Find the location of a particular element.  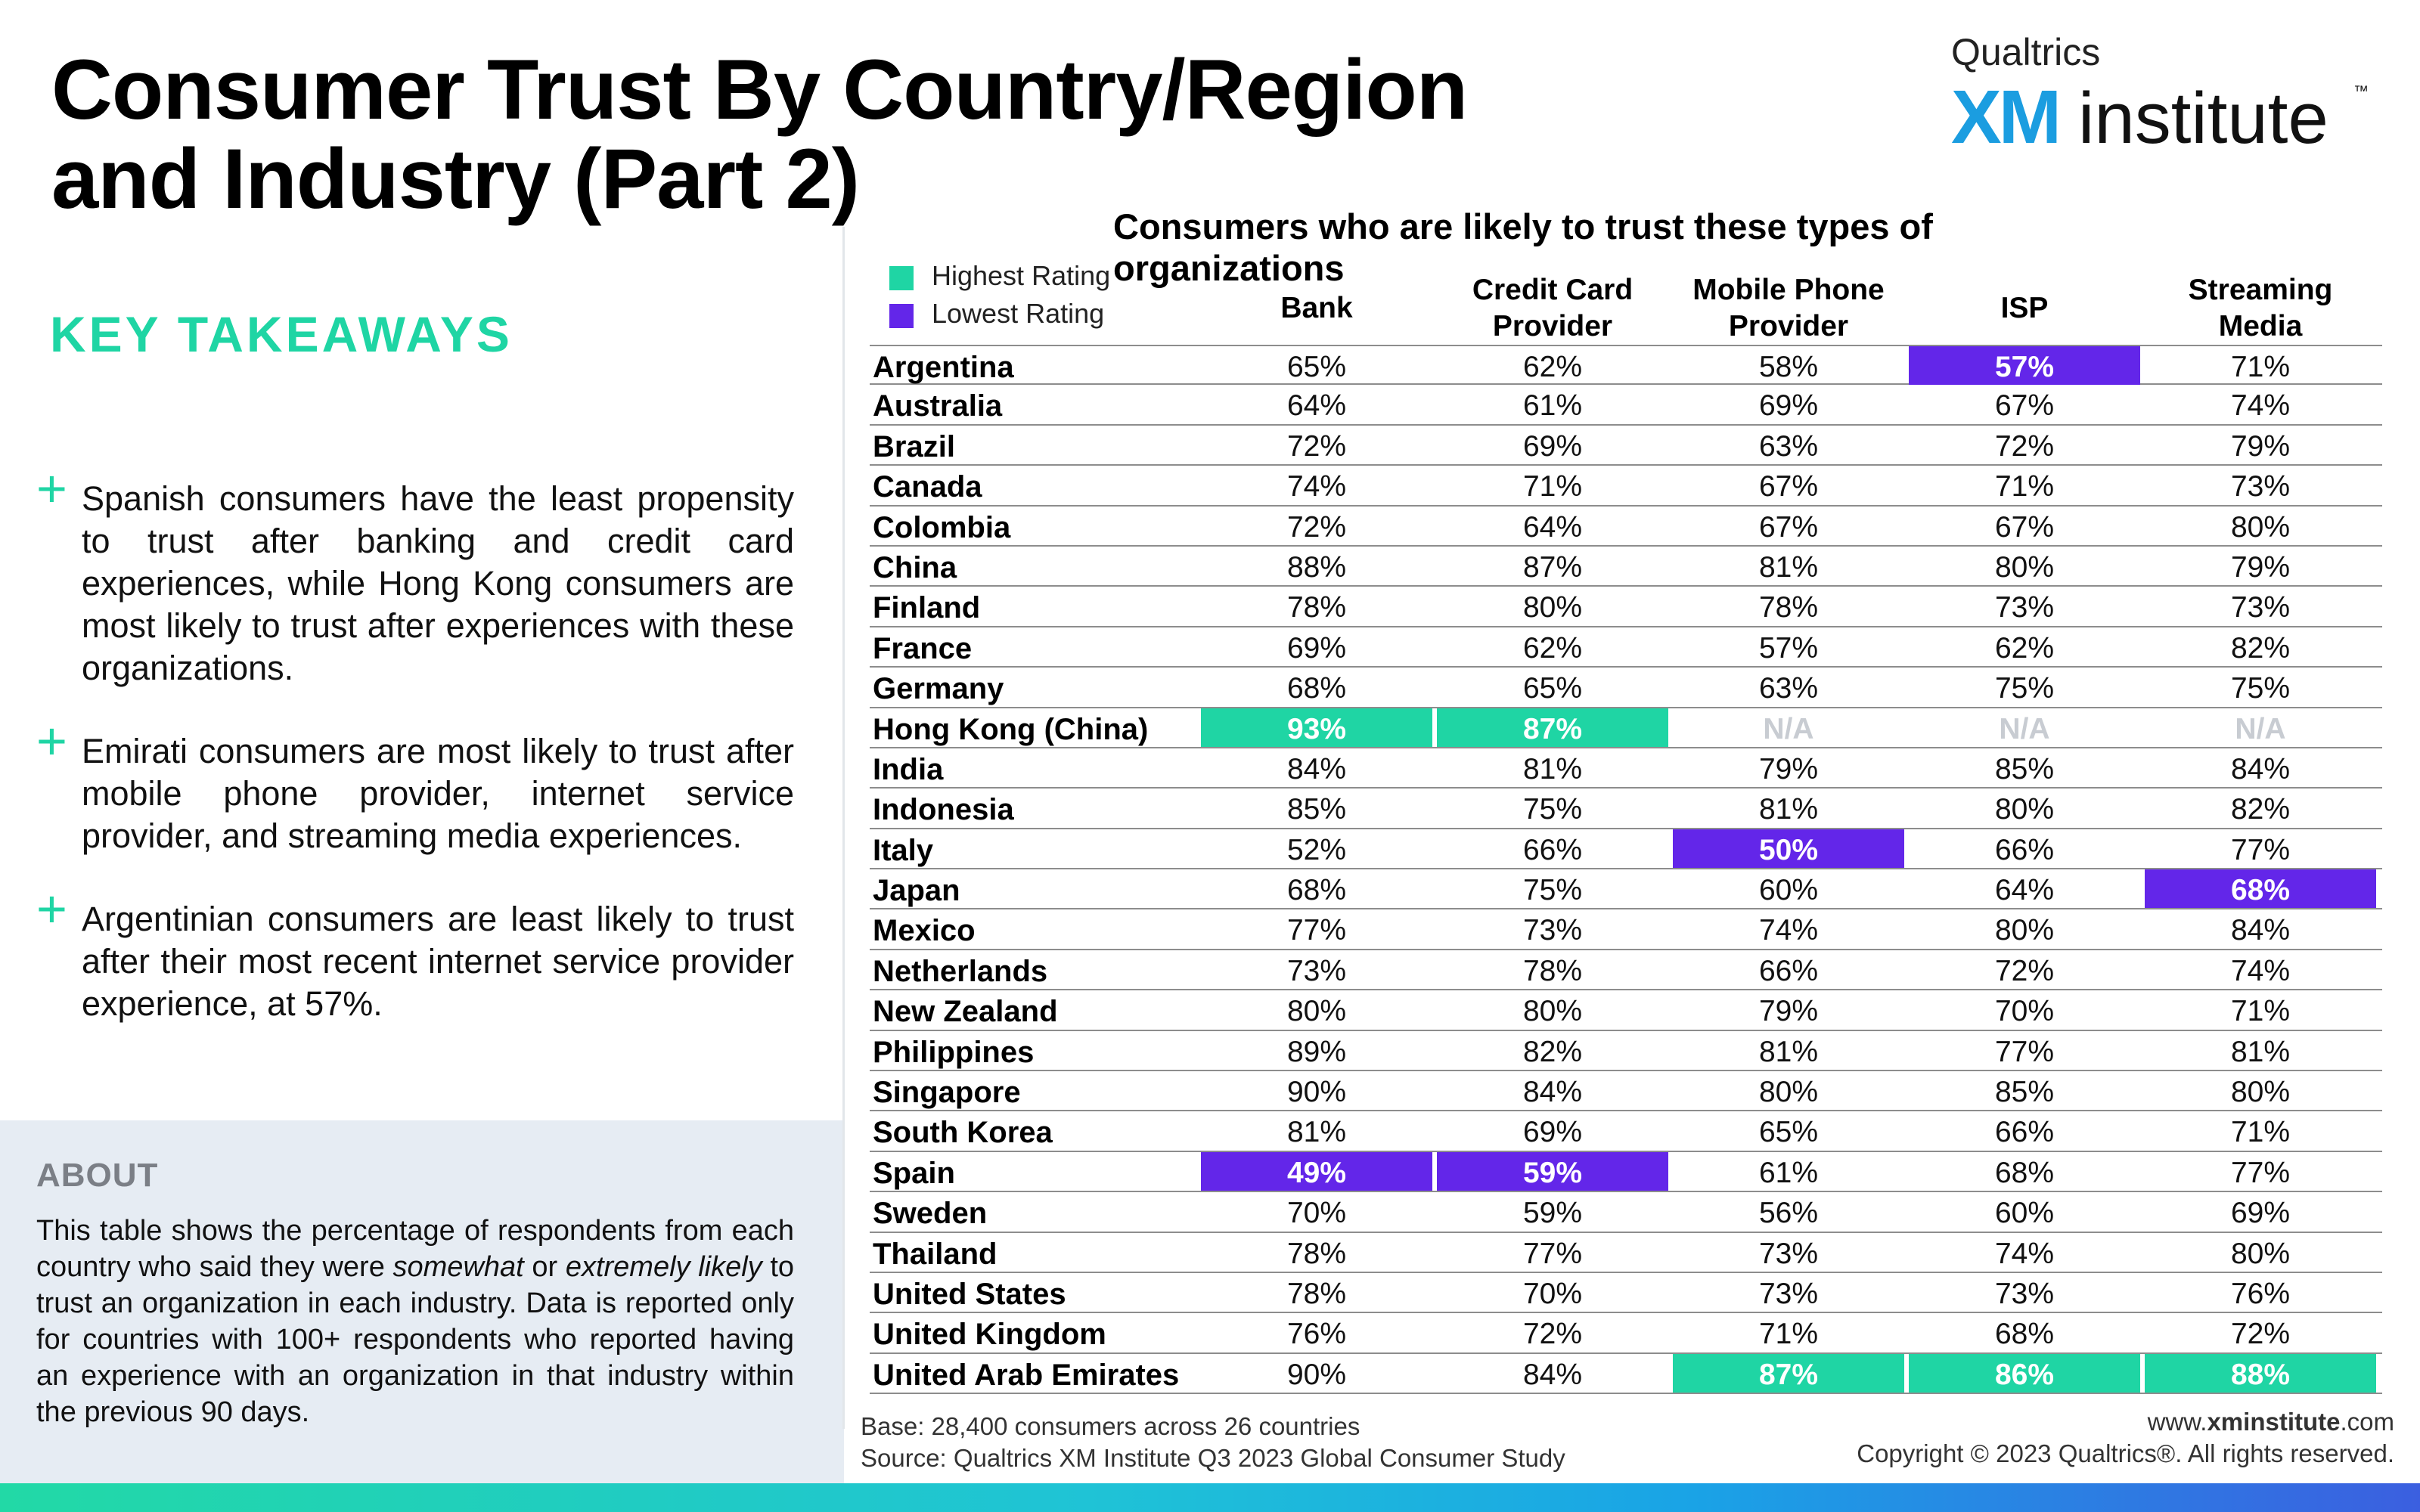

country-label: Australia is located at coordinates (938, 406).